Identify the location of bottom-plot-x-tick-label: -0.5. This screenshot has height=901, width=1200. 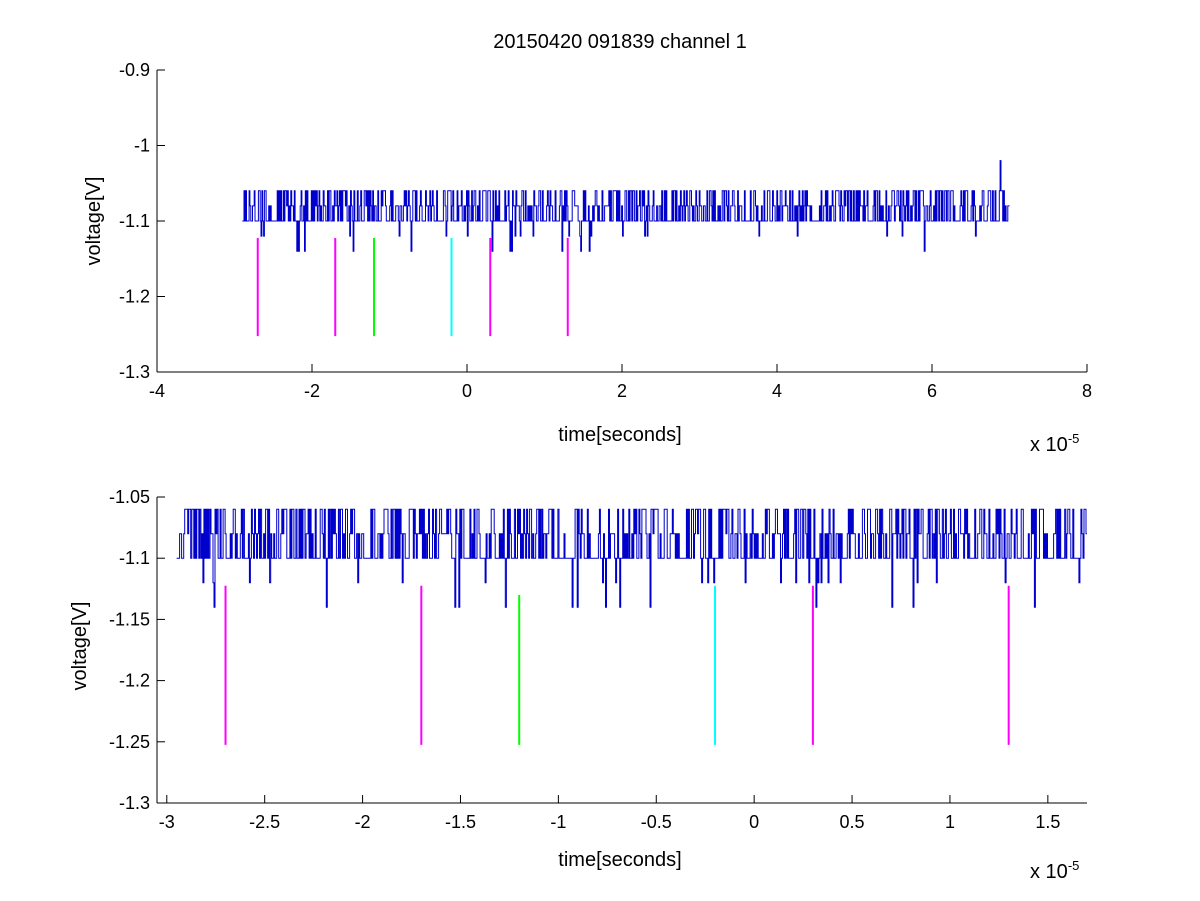
(656, 822).